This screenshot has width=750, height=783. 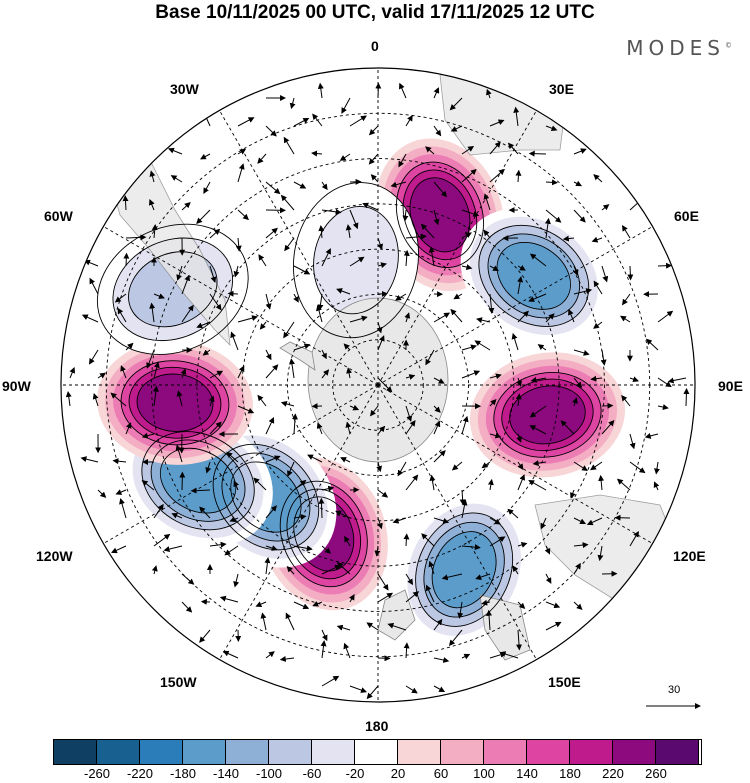 What do you see at coordinates (686, 216) in the screenshot?
I see `lon-label-60e: 60E` at bounding box center [686, 216].